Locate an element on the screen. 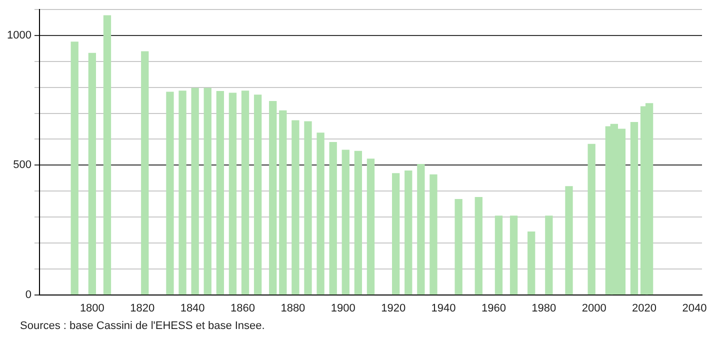 The height and width of the screenshot is (340, 710). y-tick-label: 500 is located at coordinates (22, 165).